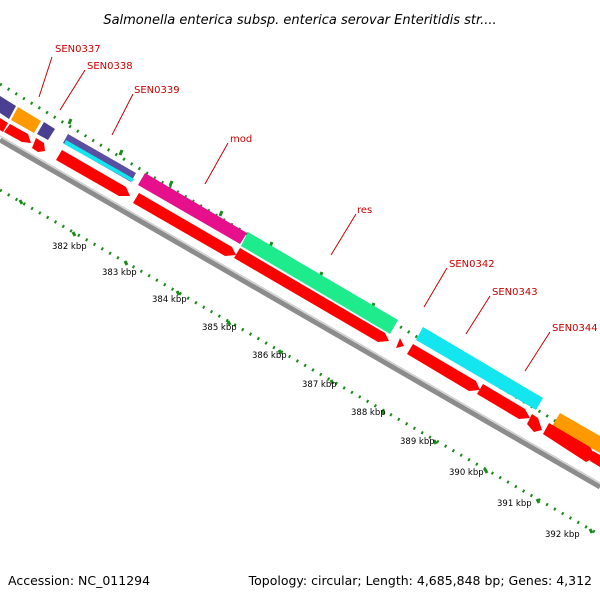 The image size is (600, 600). Describe the element at coordinates (466, 473) in the screenshot. I see `kbp-label: 390 kbp` at that location.